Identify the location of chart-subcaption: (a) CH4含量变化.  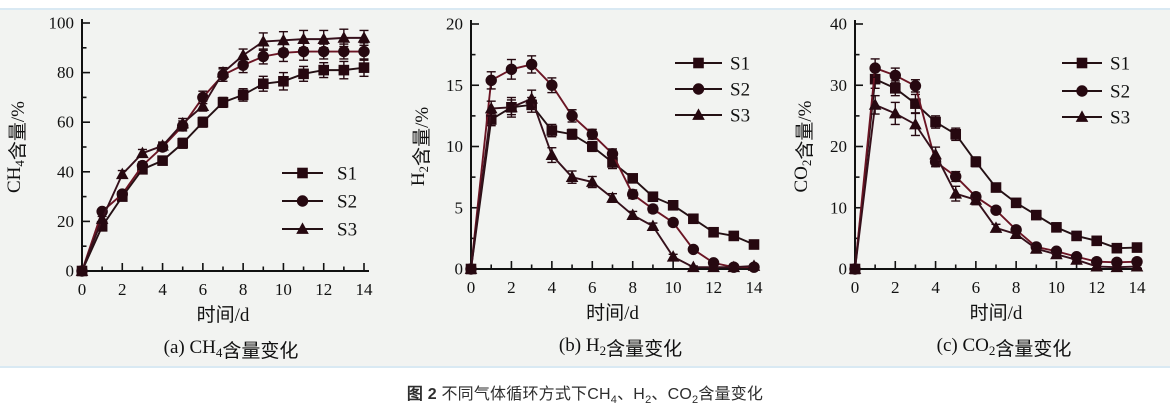
(231, 349).